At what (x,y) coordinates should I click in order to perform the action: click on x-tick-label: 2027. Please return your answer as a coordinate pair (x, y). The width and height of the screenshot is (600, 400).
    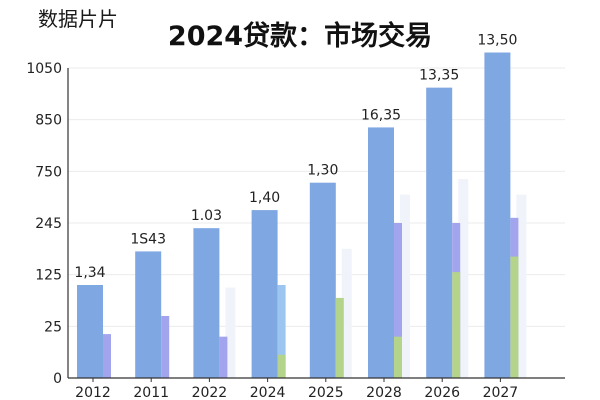
    Looking at the image, I should click on (501, 392).